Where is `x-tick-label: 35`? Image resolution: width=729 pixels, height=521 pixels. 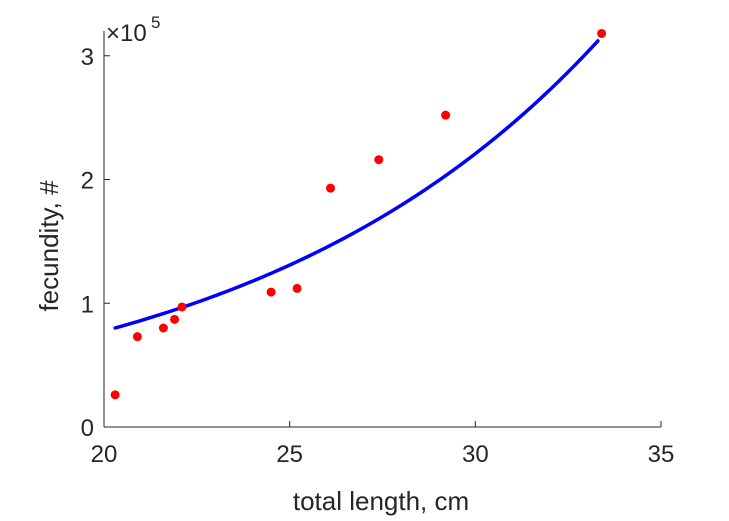 x-tick-label: 35 is located at coordinates (661, 454).